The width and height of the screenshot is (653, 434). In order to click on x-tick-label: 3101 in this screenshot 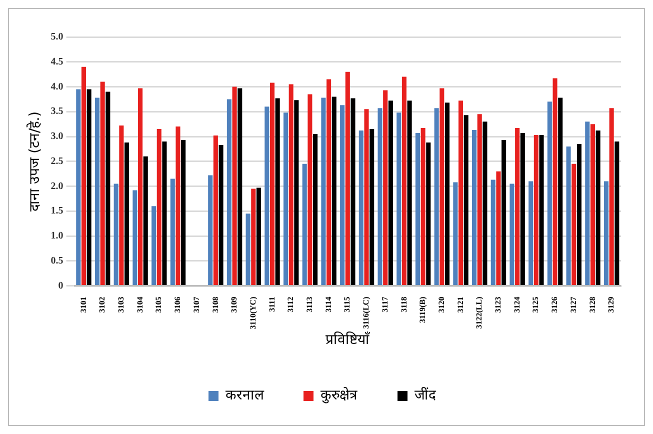, I will do `click(83, 304)`.